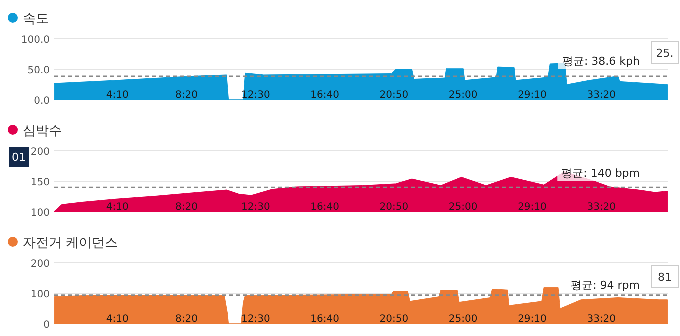  What do you see at coordinates (42, 131) in the screenshot?
I see `chart-title: 심박수` at bounding box center [42, 131].